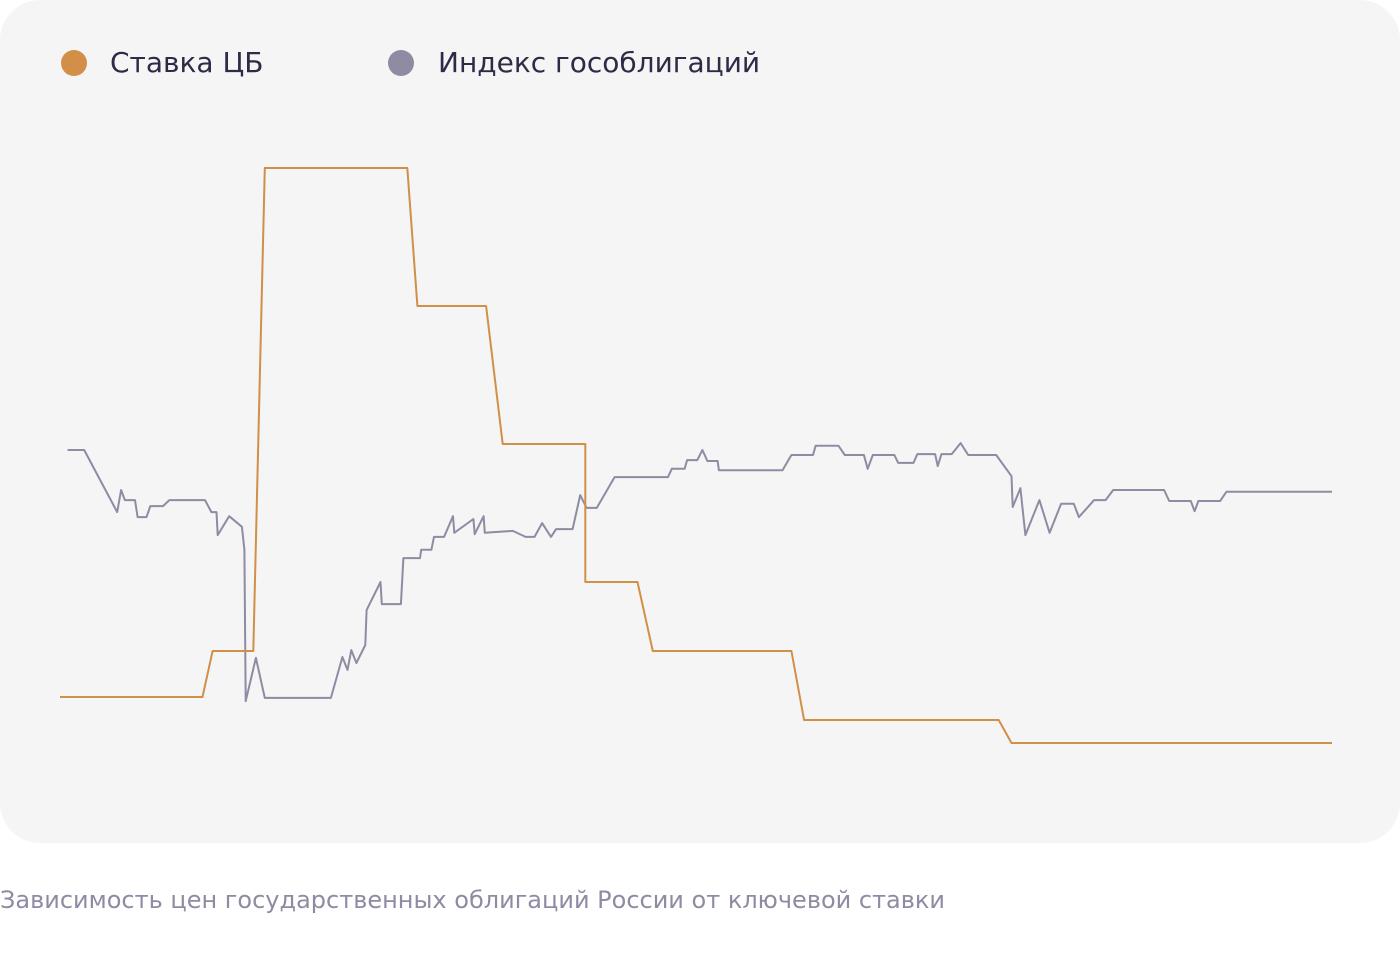  I want to click on legend-label: Индекс гособлигаций, so click(599, 62).